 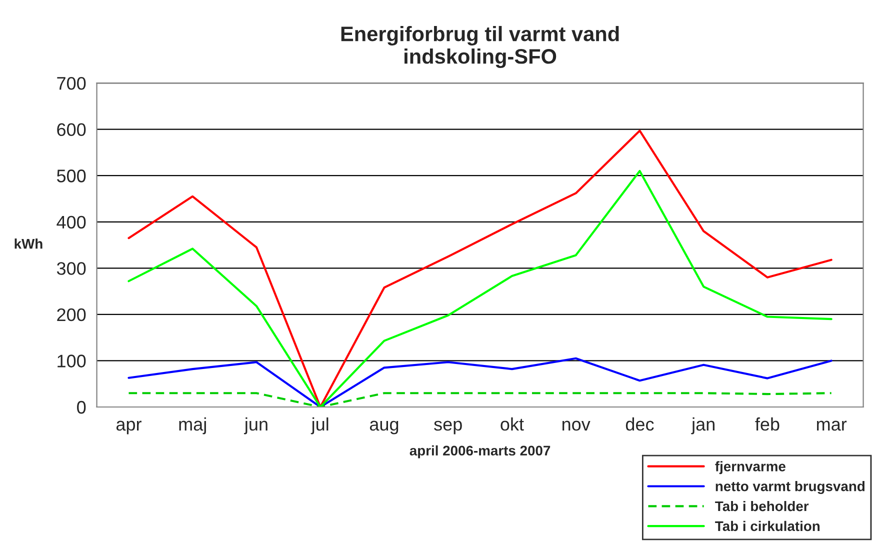 What do you see at coordinates (750, 467) in the screenshot?
I see `legend-label: fjernvarme` at bounding box center [750, 467].